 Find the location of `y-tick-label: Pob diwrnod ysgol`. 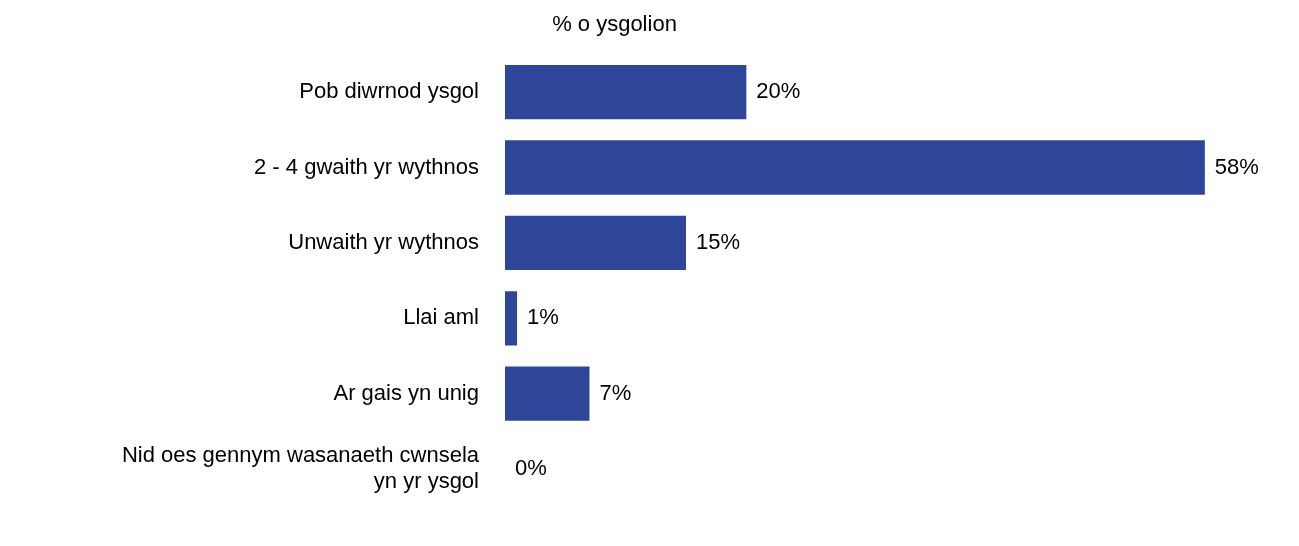

y-tick-label: Pob diwrnod ysgol is located at coordinates (389, 91).